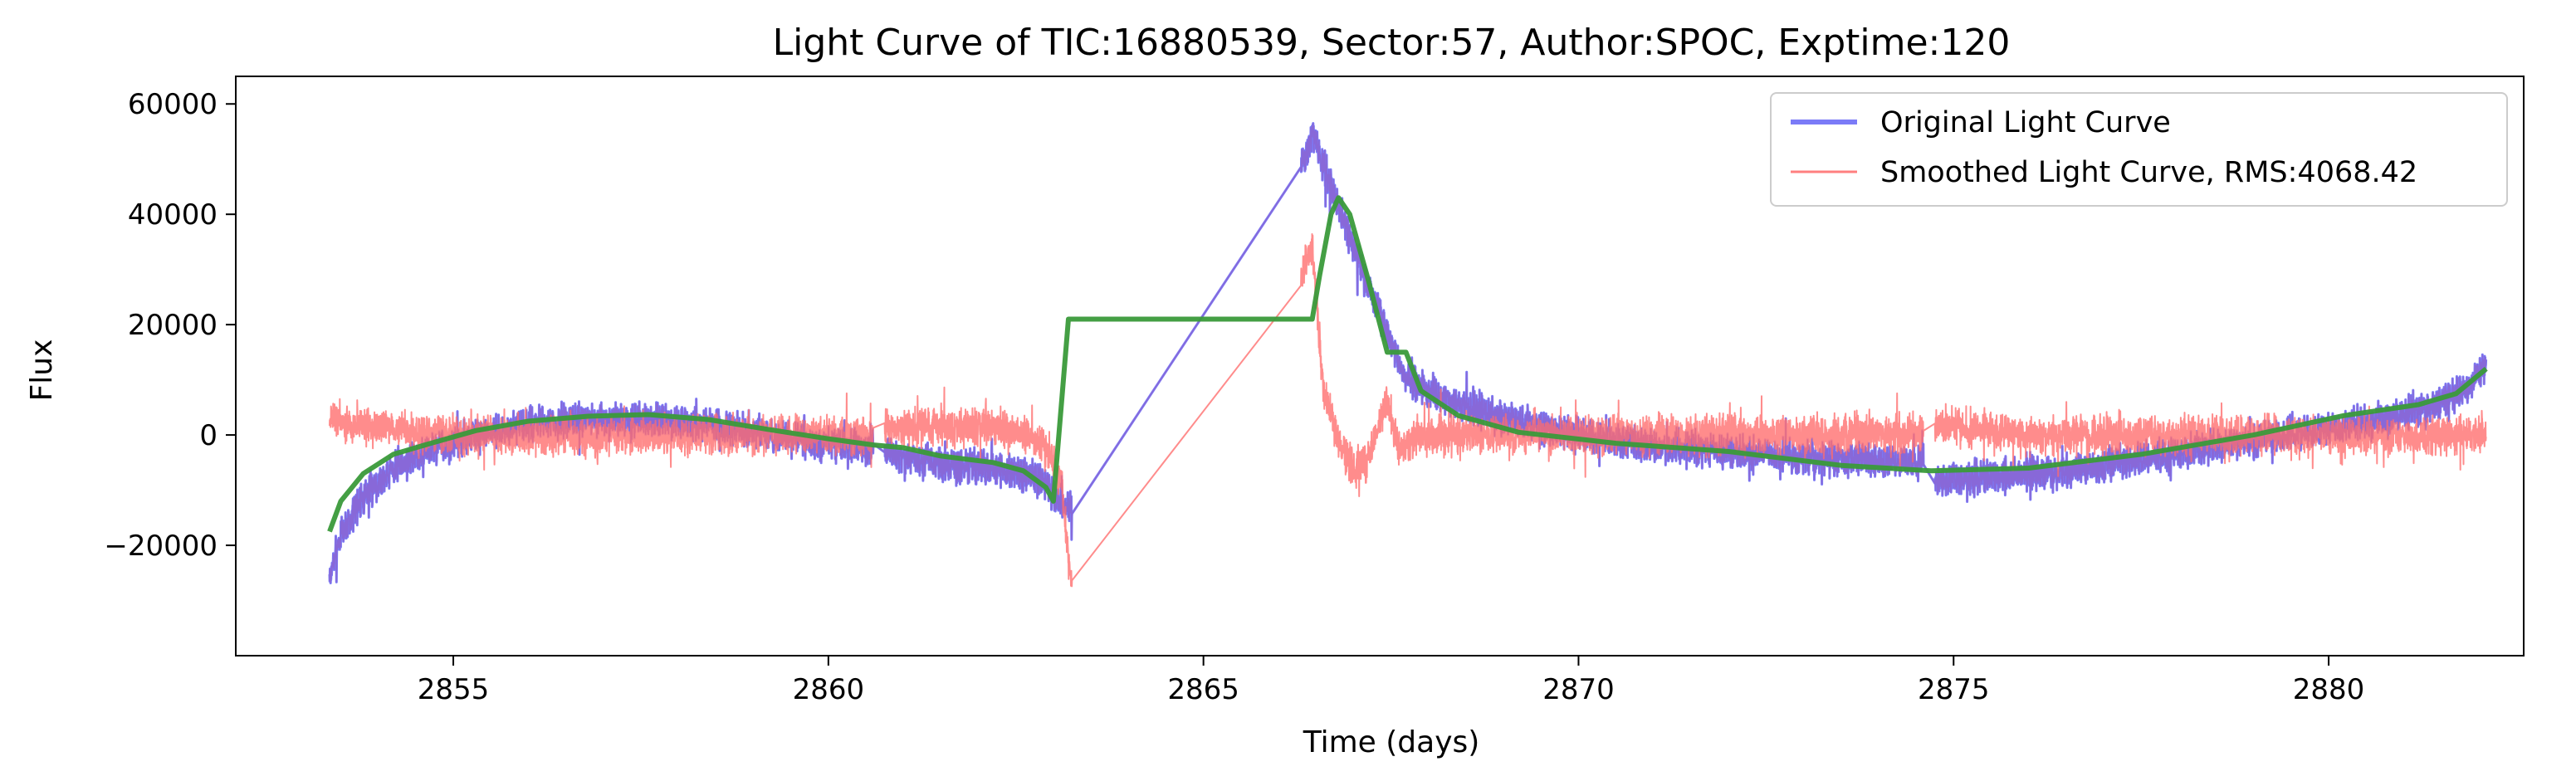  Describe the element at coordinates (1578, 689) in the screenshot. I see `x-tick-label: 2870` at that location.